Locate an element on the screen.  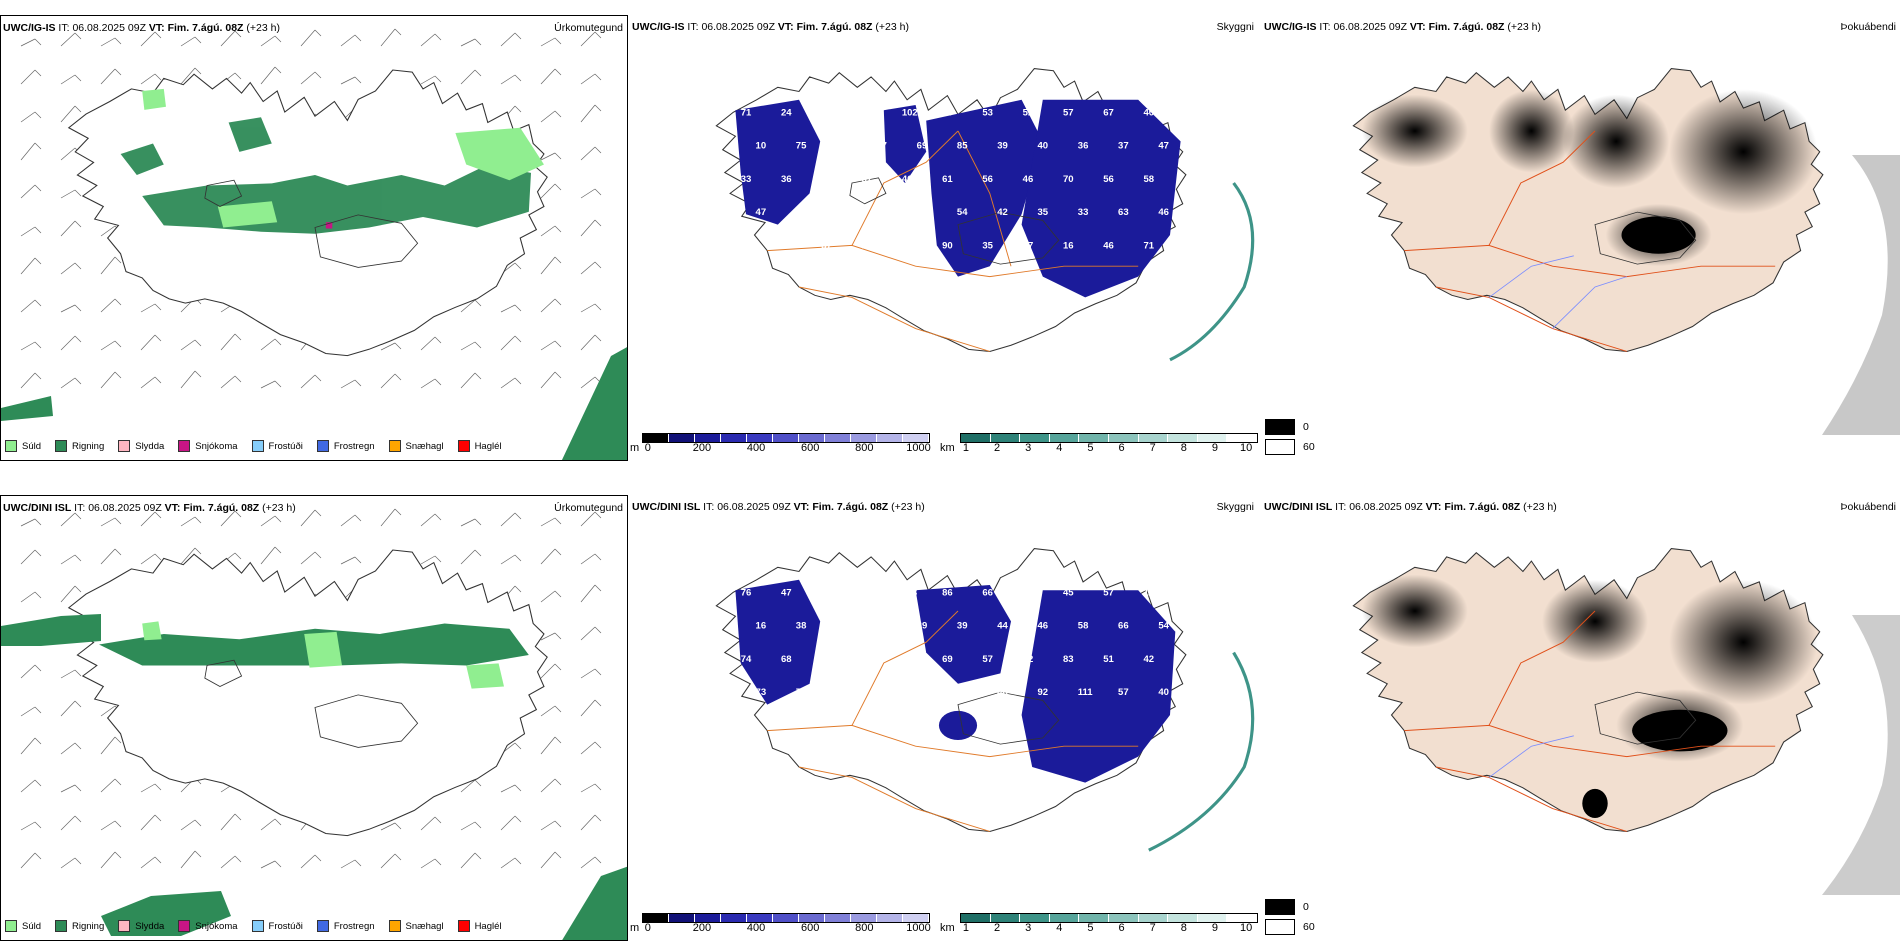
fog-legend: 0 60 is located at coordinates (1290, 915).